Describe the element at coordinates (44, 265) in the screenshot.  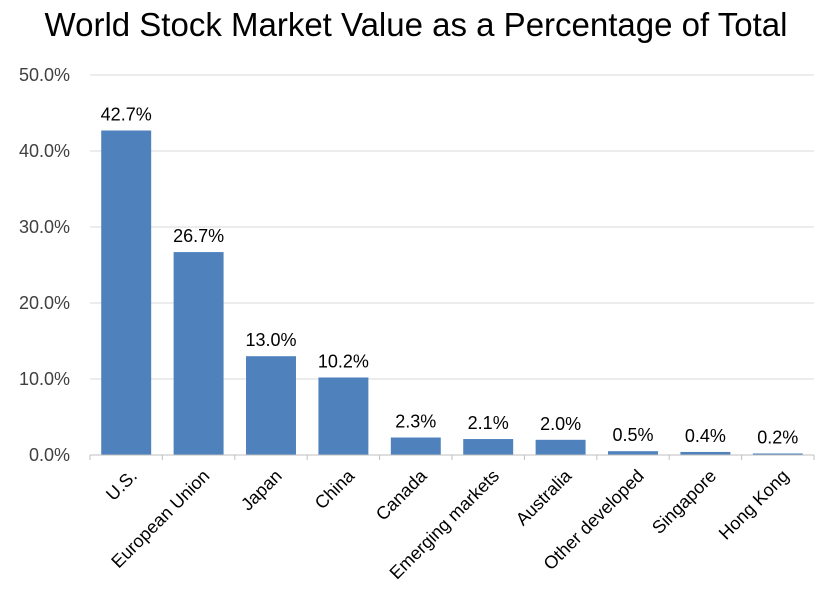
I see `y-axis-ticks: 0.0% 10.0% 20.0% 30.0% 40.0% 50.0%` at that location.